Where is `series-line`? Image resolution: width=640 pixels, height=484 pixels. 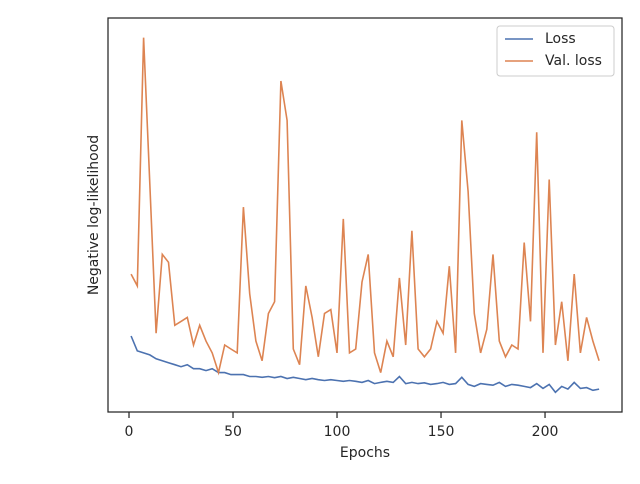
series-line is located at coordinates (365, 364).